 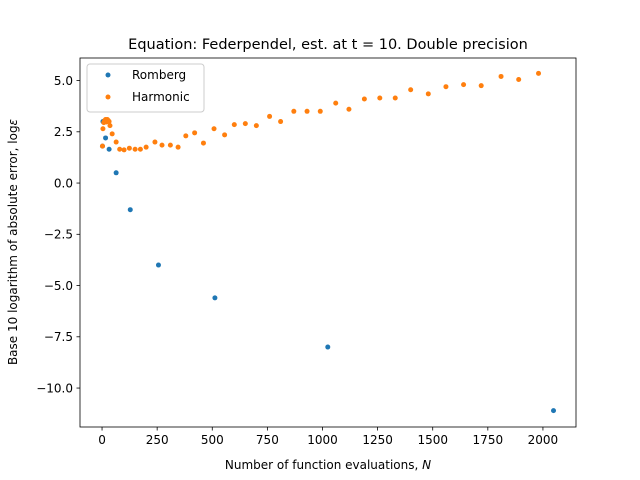 I want to click on x-axis: 0 250 500 750 1000 1250 1500 1750 2000, so click(x=328, y=437).